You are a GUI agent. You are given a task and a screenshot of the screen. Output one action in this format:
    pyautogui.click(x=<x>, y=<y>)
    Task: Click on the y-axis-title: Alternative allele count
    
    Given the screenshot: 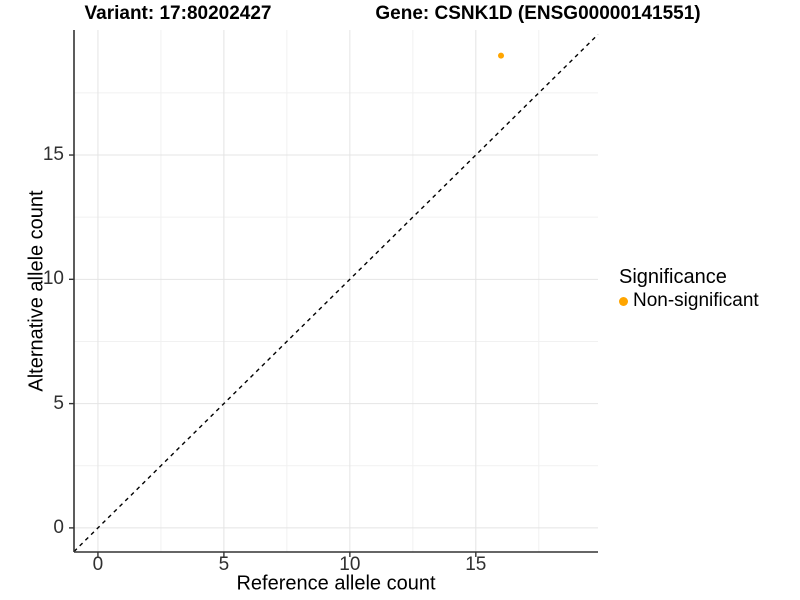 What is the action you would take?
    pyautogui.click(x=36, y=291)
    